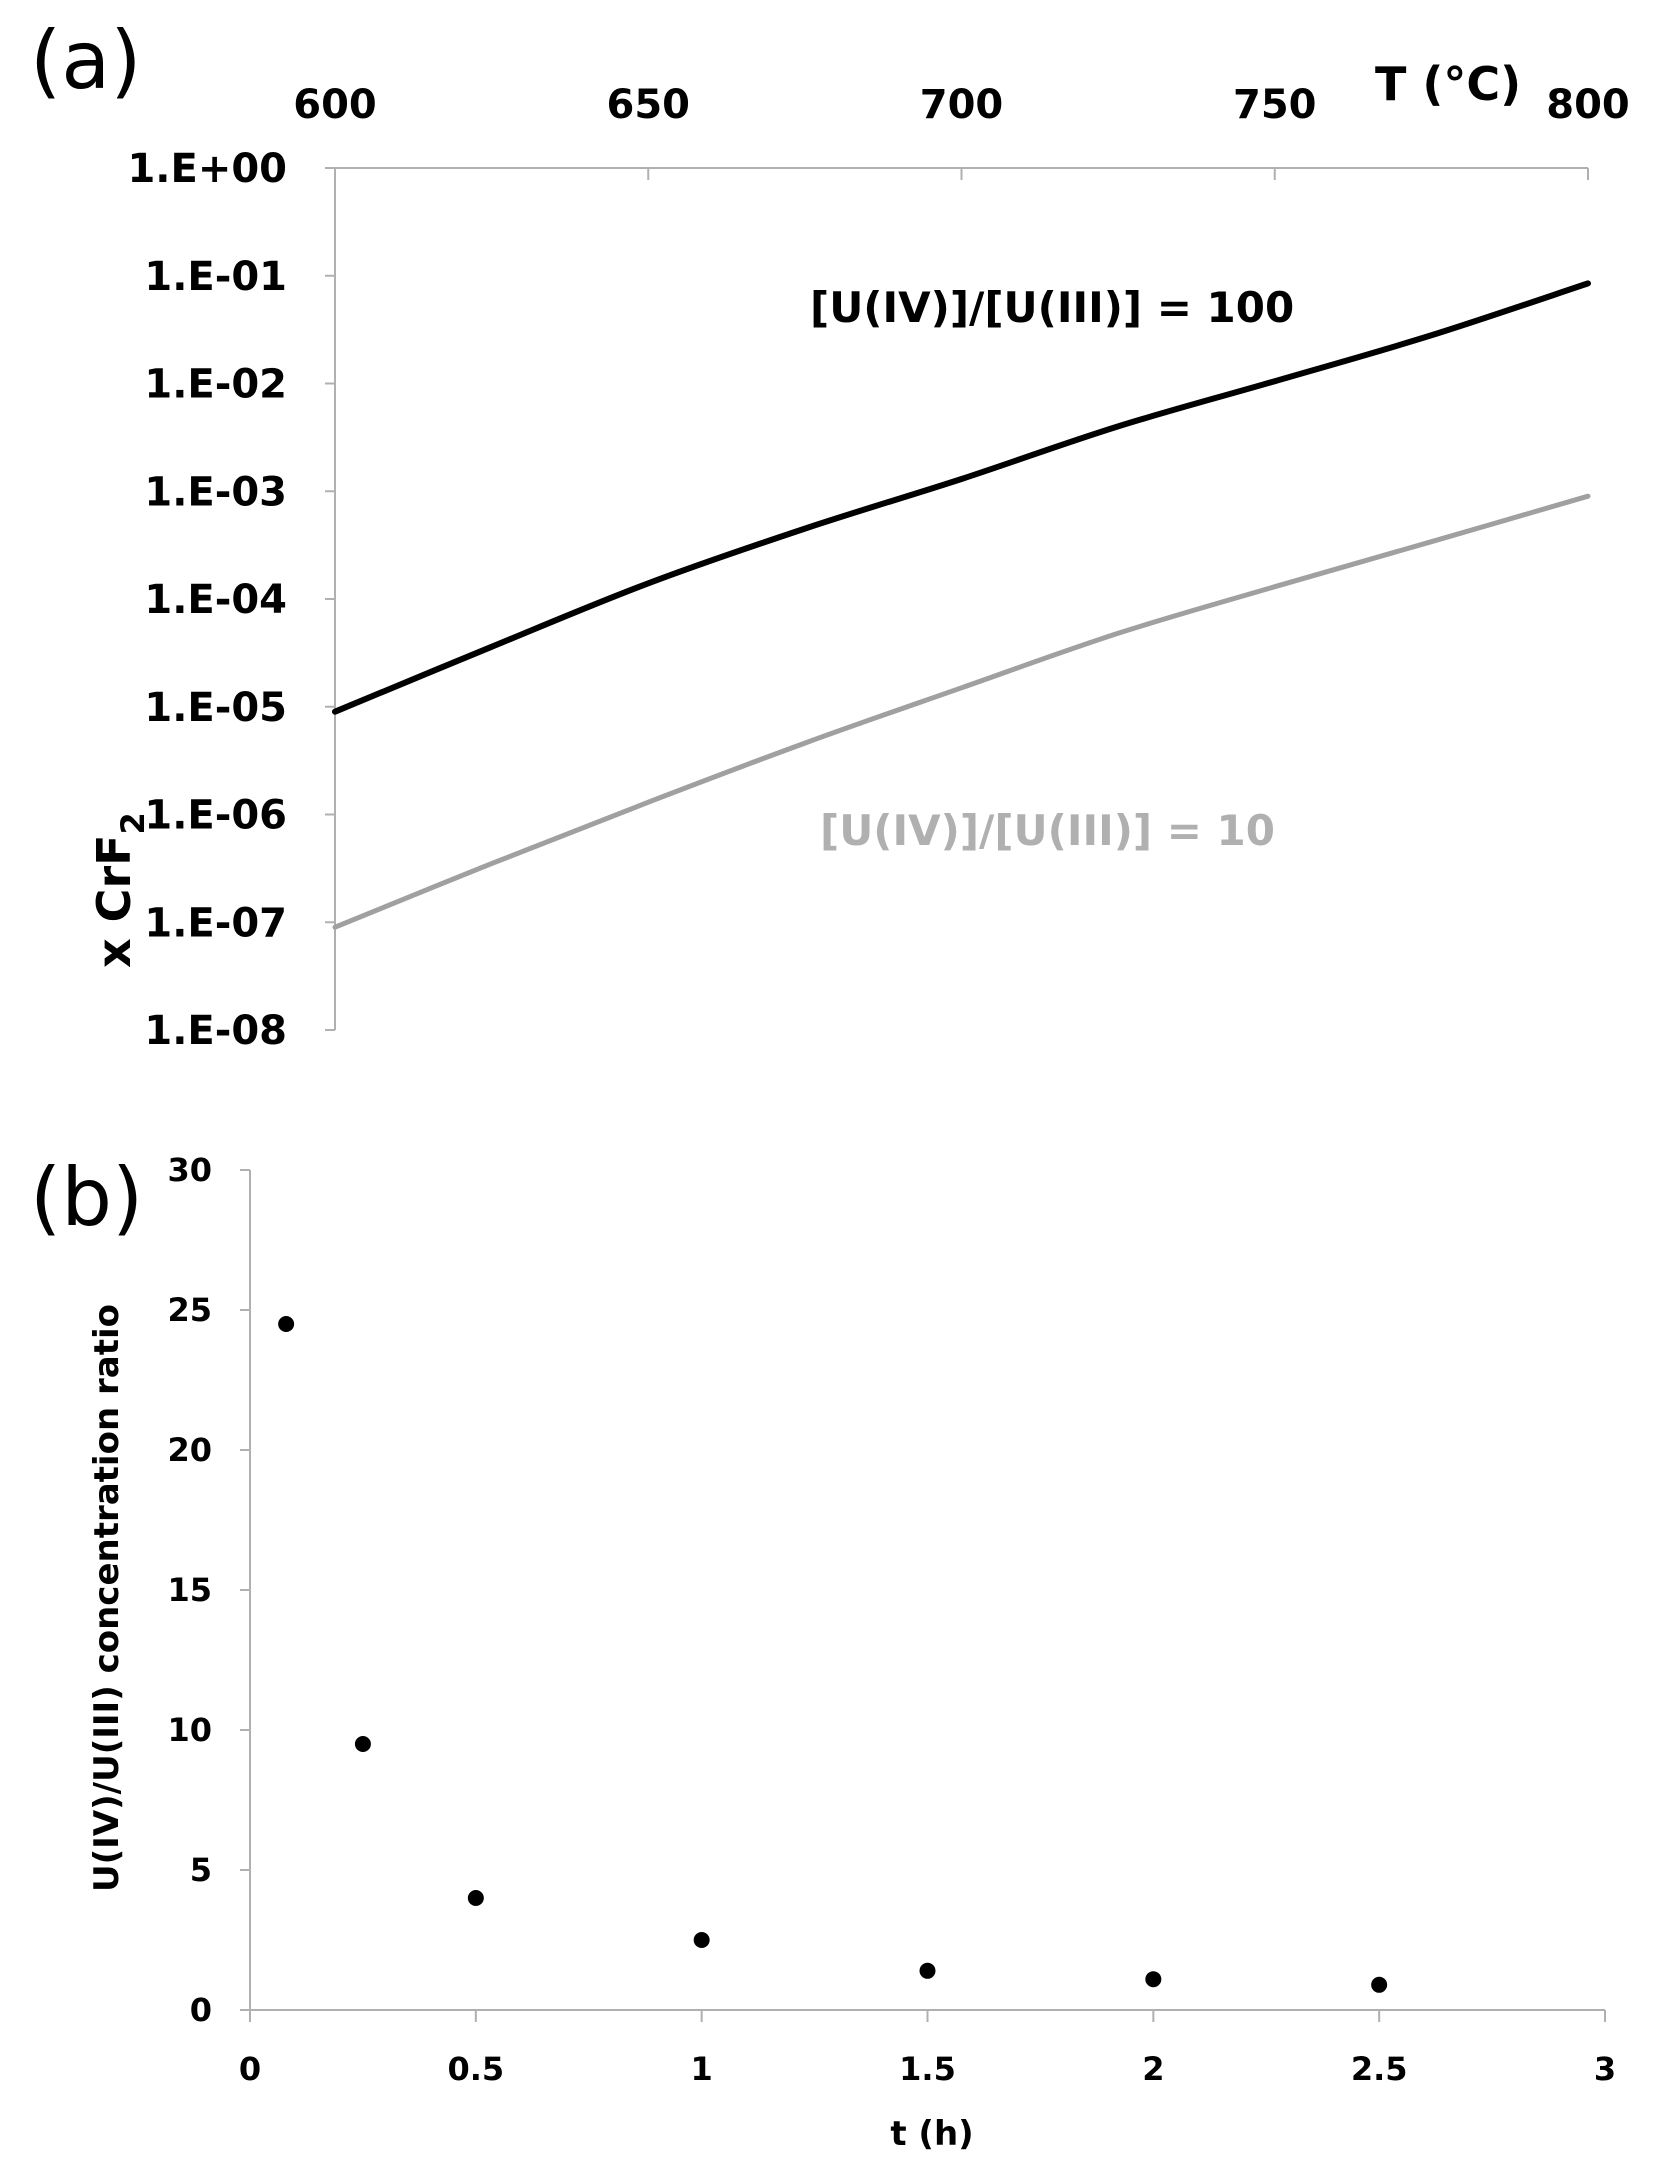 Image resolution: width=1658 pixels, height=2180 pixels. What do you see at coordinates (201, 2010) in the screenshot?
I see `b-y-tick-label: 0` at bounding box center [201, 2010].